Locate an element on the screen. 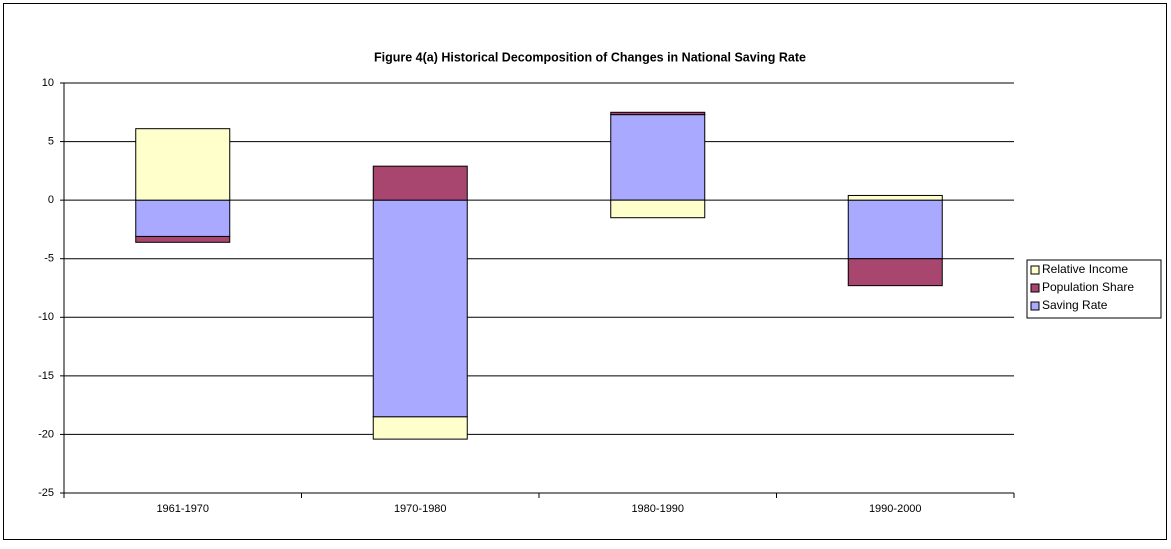 The height and width of the screenshot is (549, 1171). legend-label: Saving Rate is located at coordinates (1075, 305).